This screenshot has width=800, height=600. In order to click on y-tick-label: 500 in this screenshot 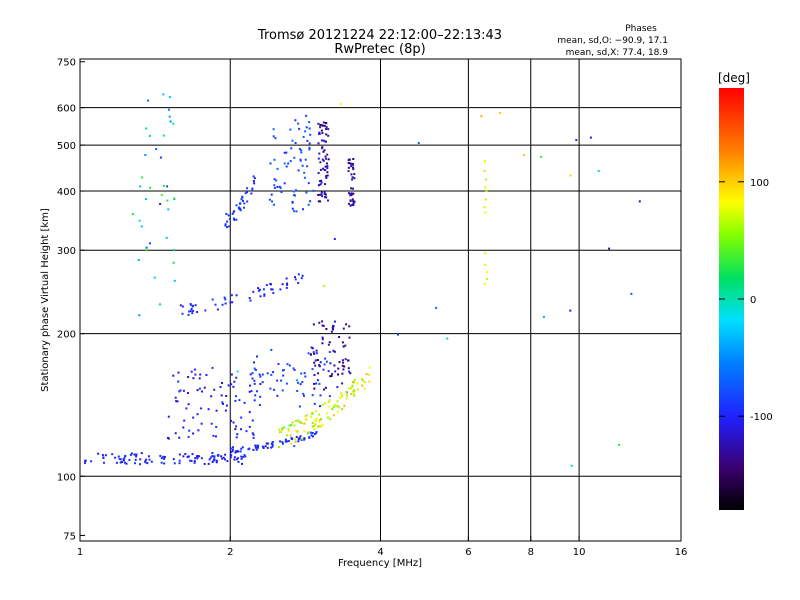, I will do `click(66, 146)`.